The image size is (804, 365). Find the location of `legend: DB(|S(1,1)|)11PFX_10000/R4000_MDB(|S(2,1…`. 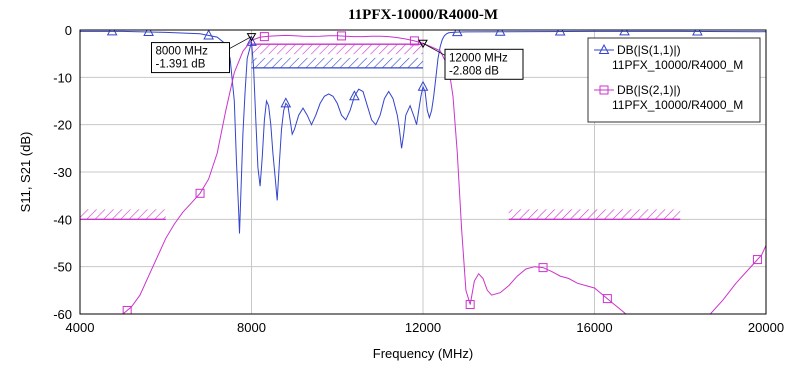

legend: DB(|S(1,1)|)11PFX_10000/R4000_MDB(|S(2,1… is located at coordinates (674, 80).